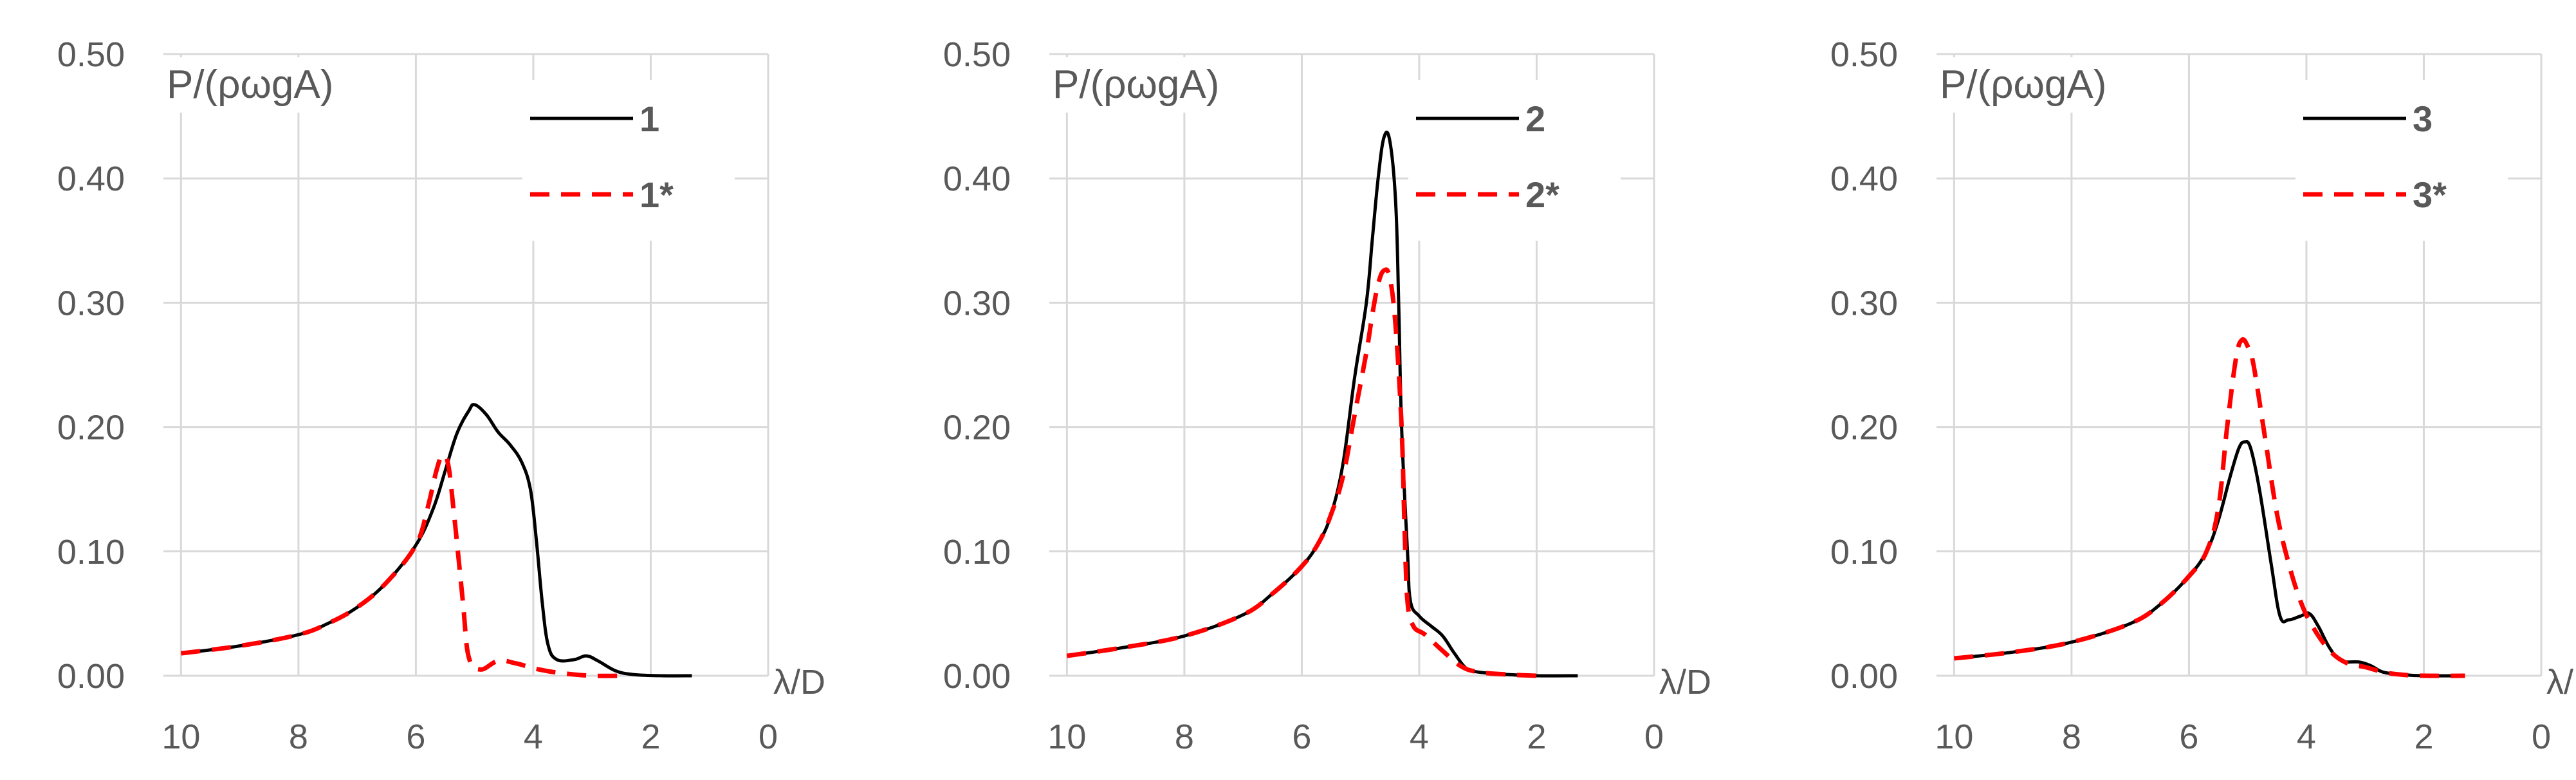  What do you see at coordinates (2430, 194) in the screenshot?
I see `legend-label: 3*` at bounding box center [2430, 194].